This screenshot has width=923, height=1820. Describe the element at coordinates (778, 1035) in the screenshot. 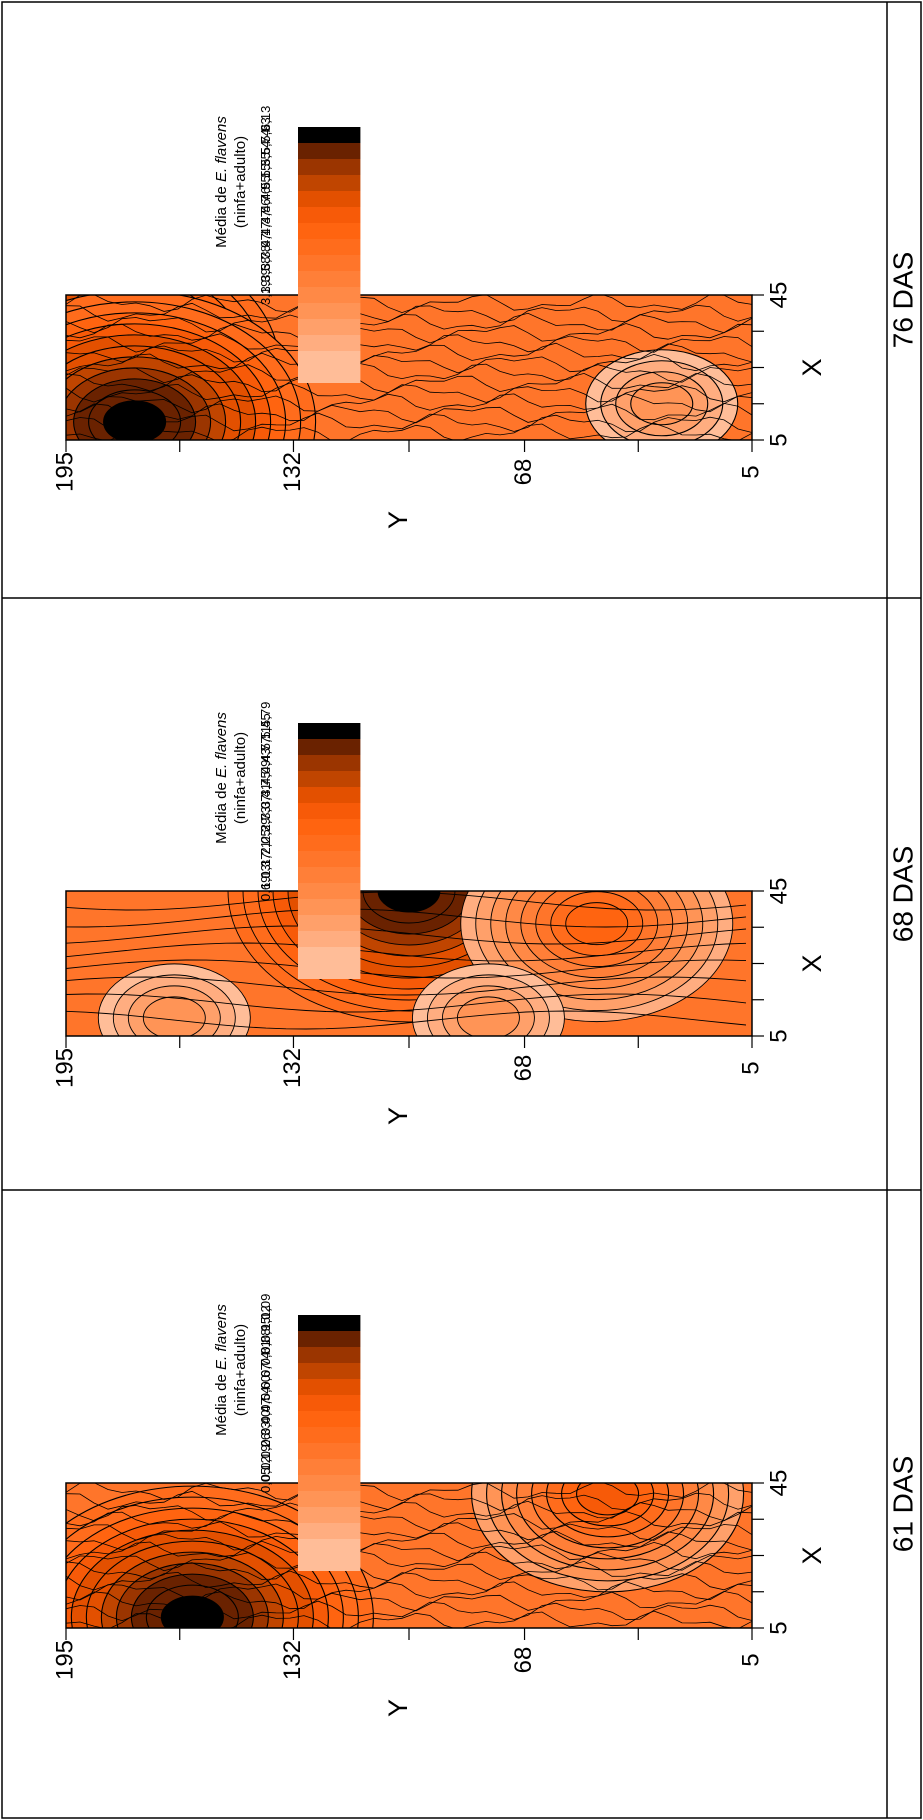

I see `x-tick-label: 5` at that location.